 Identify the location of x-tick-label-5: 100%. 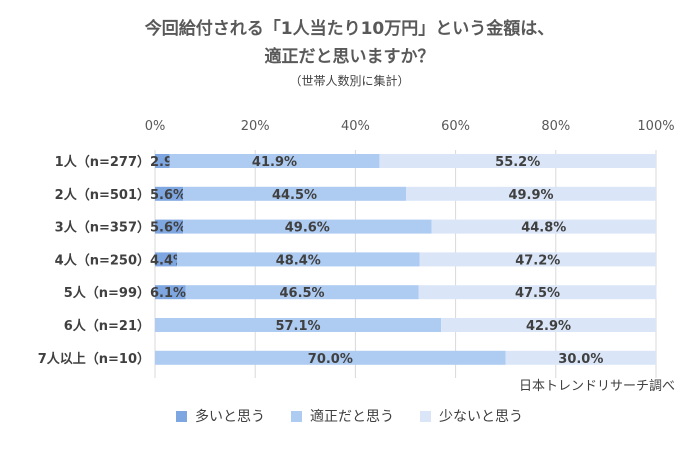
(655, 126).